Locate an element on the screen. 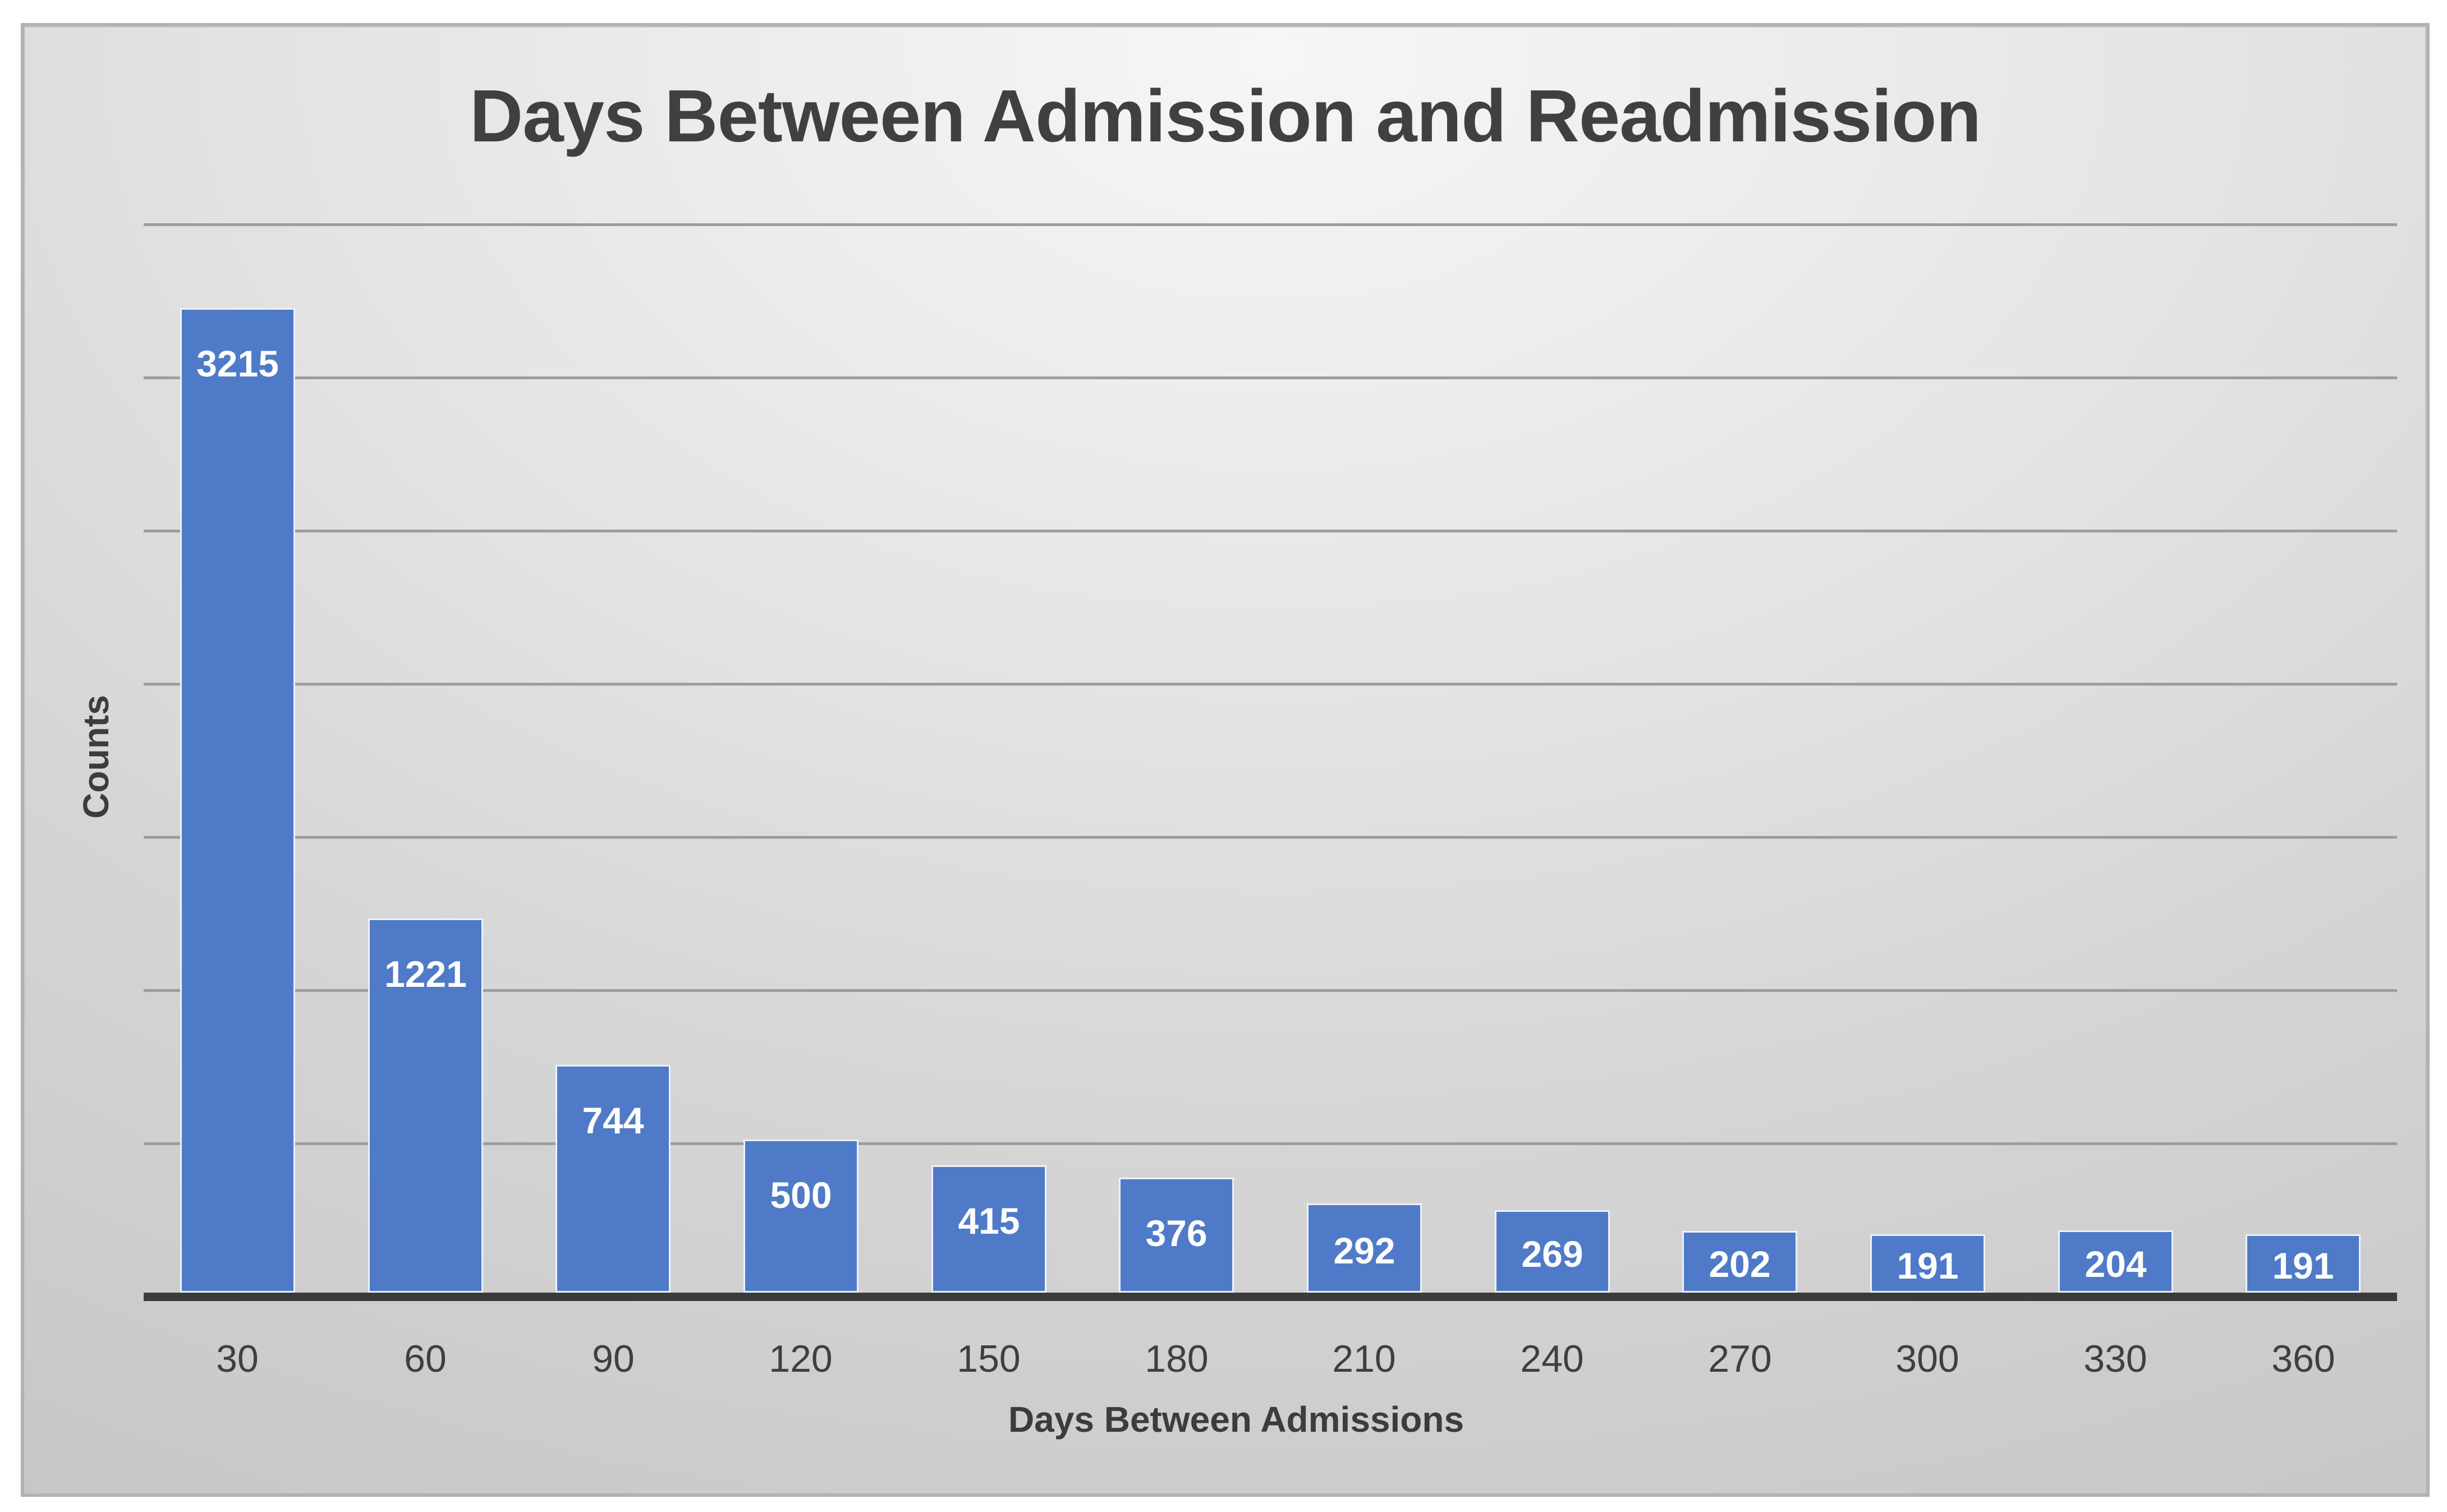  bar-270: 202 is located at coordinates (1739, 1262).